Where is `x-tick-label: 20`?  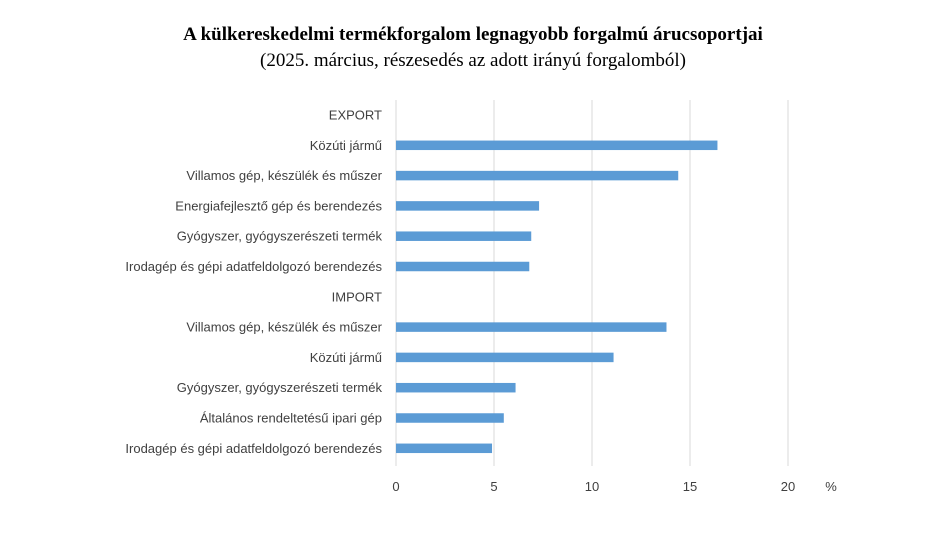
x-tick-label: 20 is located at coordinates (788, 486).